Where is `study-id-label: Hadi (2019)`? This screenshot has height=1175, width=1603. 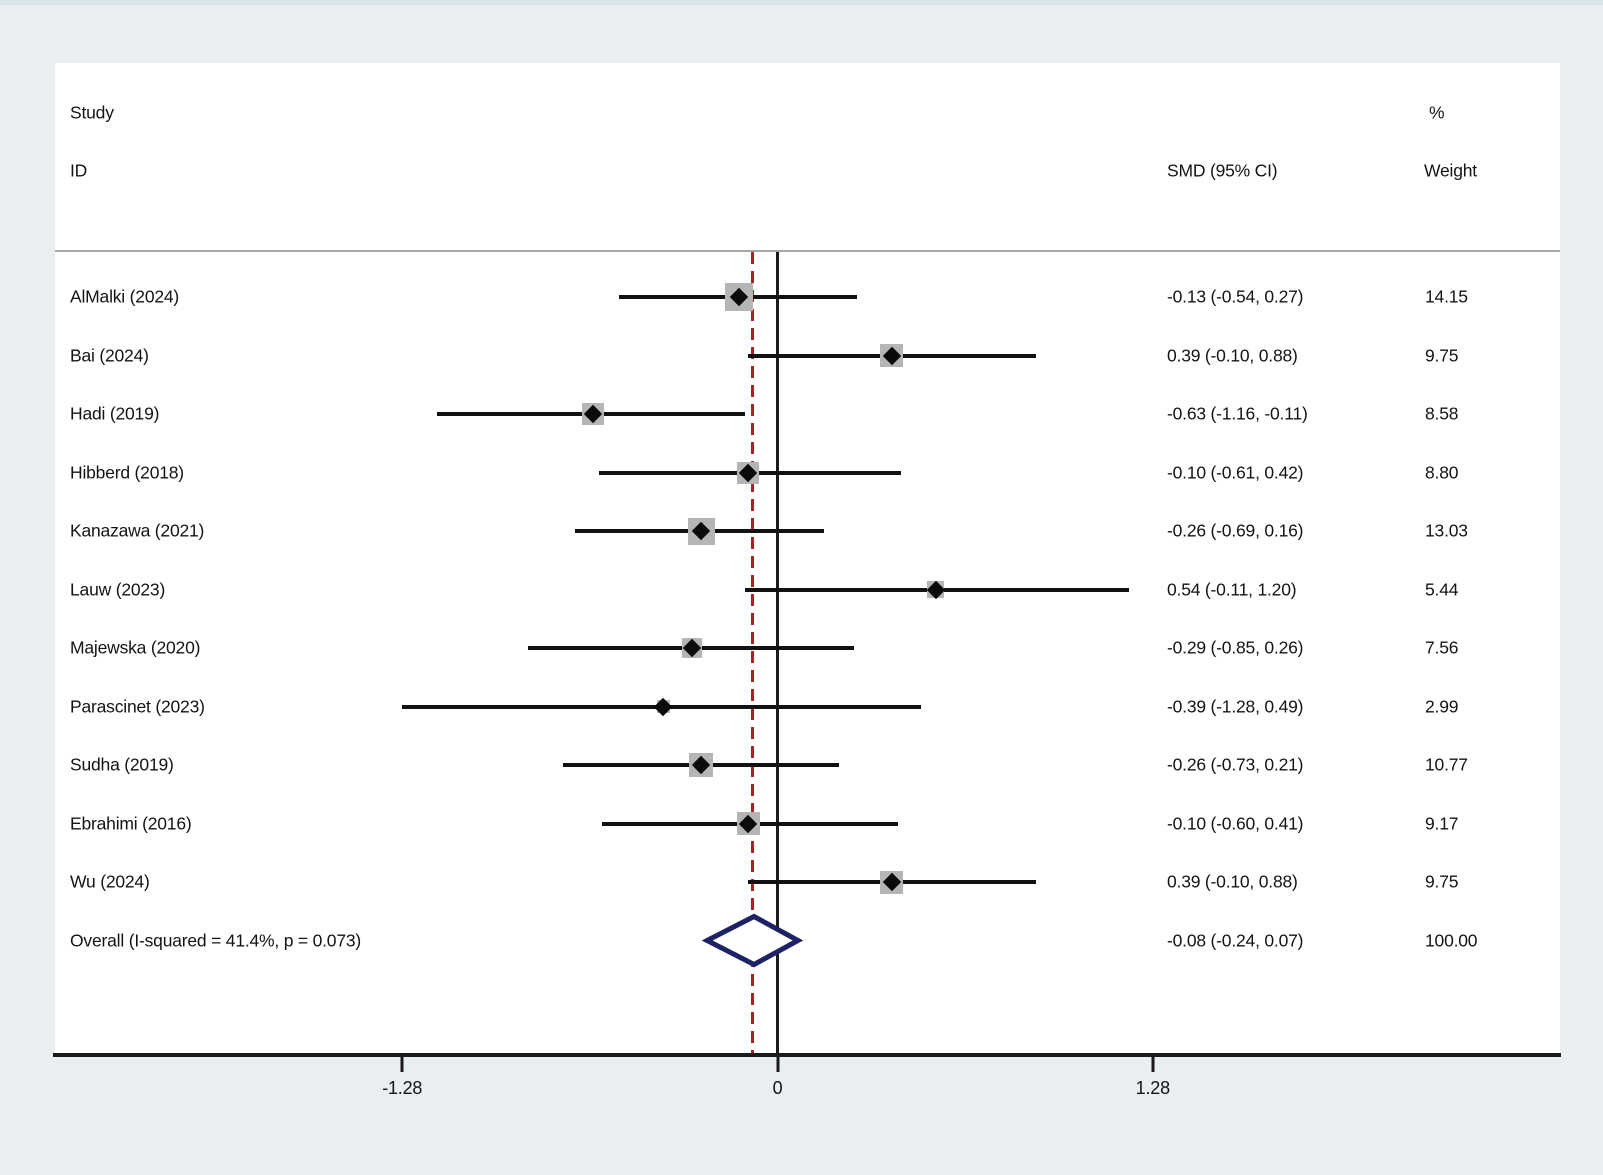 study-id-label: Hadi (2019) is located at coordinates (115, 413).